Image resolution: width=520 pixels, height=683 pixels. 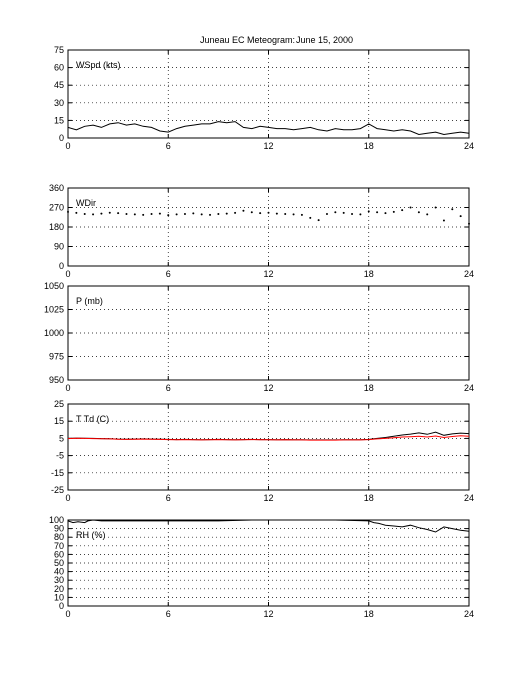 What do you see at coordinates (324, 40) in the screenshot?
I see `figure-date: June 15, 2000` at bounding box center [324, 40].